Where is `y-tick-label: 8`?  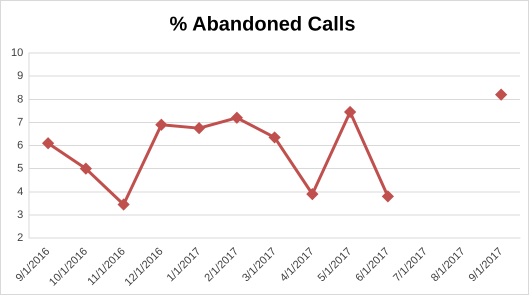
y-tick-label: 8 is located at coordinates (20, 99).